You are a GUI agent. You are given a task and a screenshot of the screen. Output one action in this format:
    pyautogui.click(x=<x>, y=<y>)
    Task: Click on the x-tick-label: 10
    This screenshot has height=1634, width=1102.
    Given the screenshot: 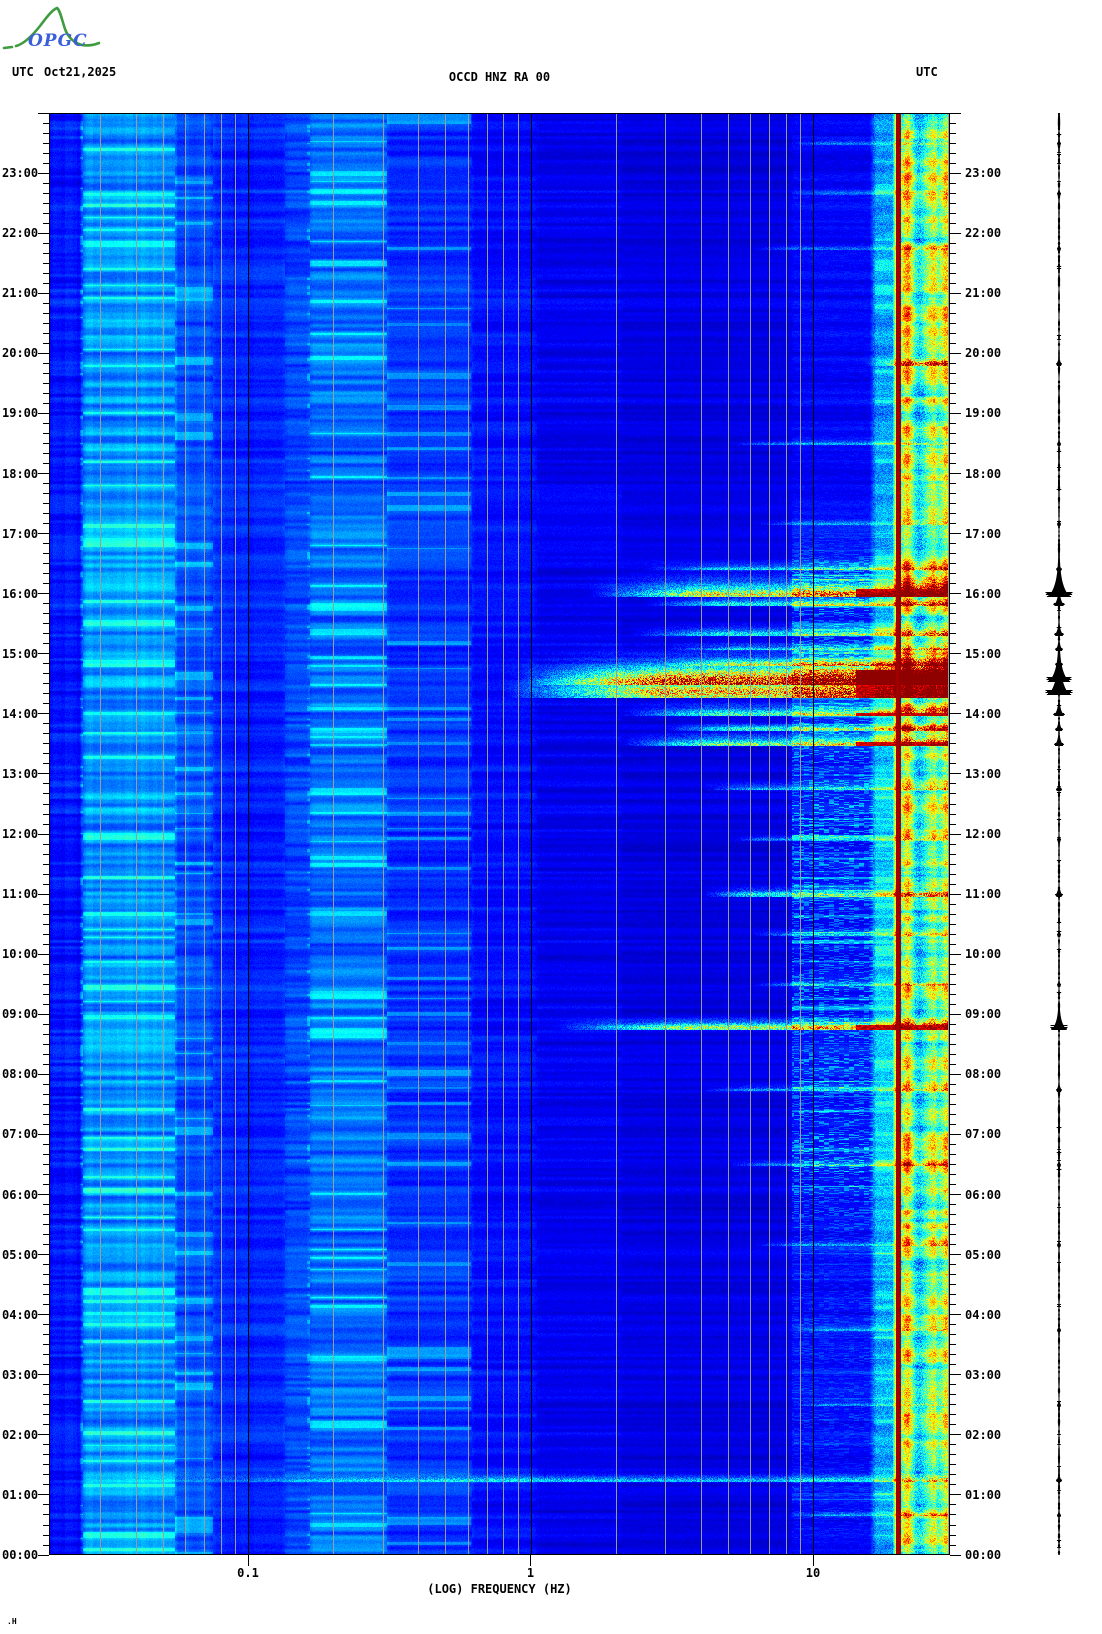 What is the action you would take?
    pyautogui.click(x=813, y=1573)
    